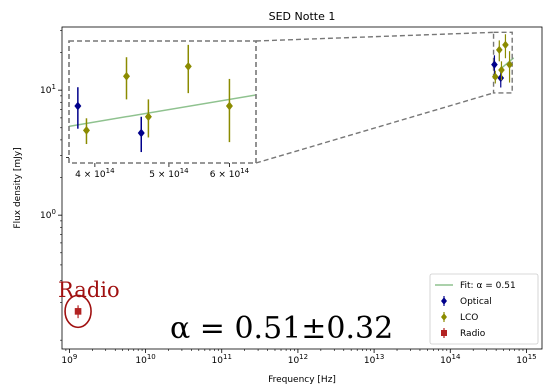 Image resolution: width=550 pixels, height=386 pixels. I want to click on alpha-annotation: α = 0.51±0.32, so click(281, 328).